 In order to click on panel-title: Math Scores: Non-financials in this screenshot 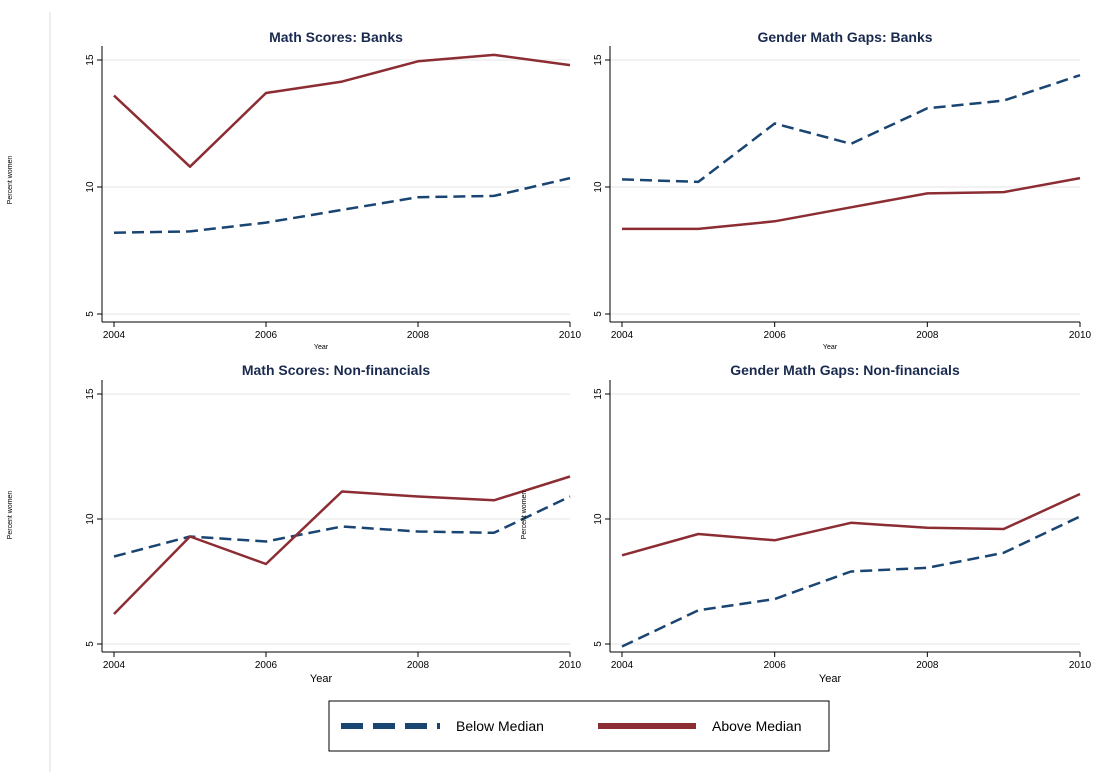, I will do `click(336, 370)`.